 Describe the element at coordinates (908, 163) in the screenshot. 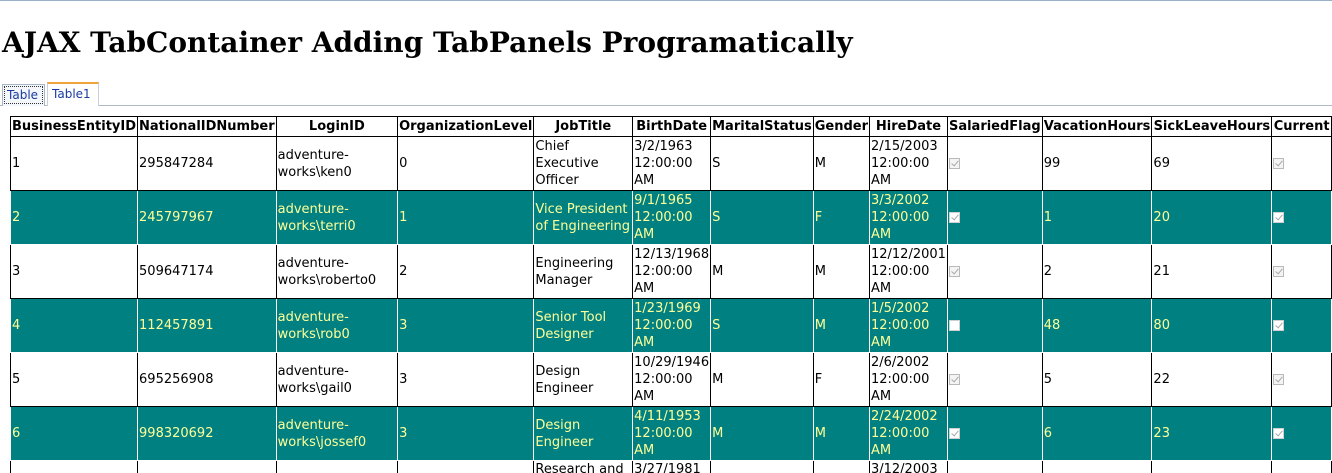

I see `cell-hire-date: 2/15/2003 12:00:00 AM` at that location.